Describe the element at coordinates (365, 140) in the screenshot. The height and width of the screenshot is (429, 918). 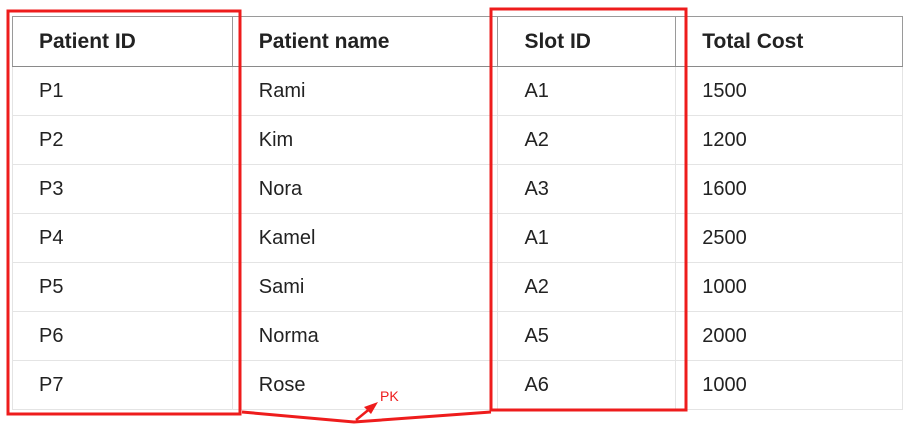
I see `cell-patient-name: Kim` at that location.